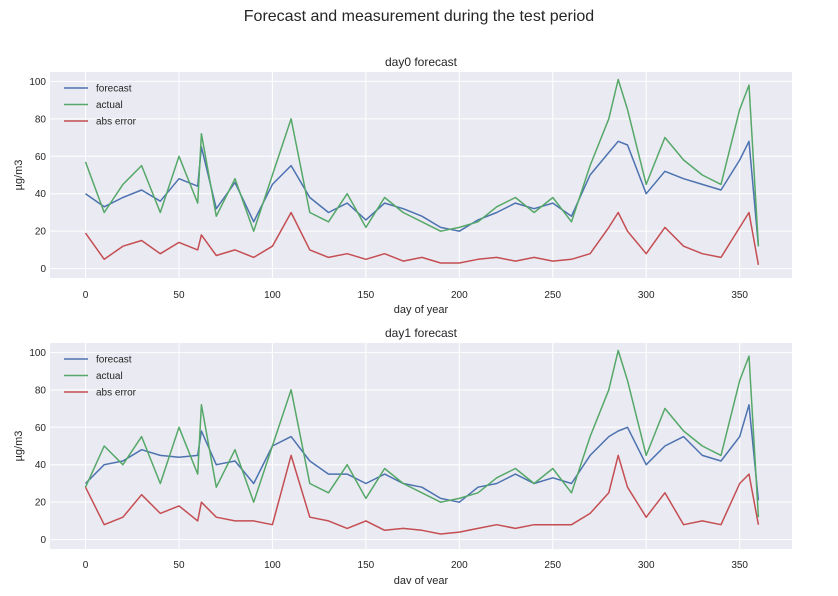 This screenshot has height=596, width=838. I want to click on chart-title: day1 forecast, so click(421, 333).